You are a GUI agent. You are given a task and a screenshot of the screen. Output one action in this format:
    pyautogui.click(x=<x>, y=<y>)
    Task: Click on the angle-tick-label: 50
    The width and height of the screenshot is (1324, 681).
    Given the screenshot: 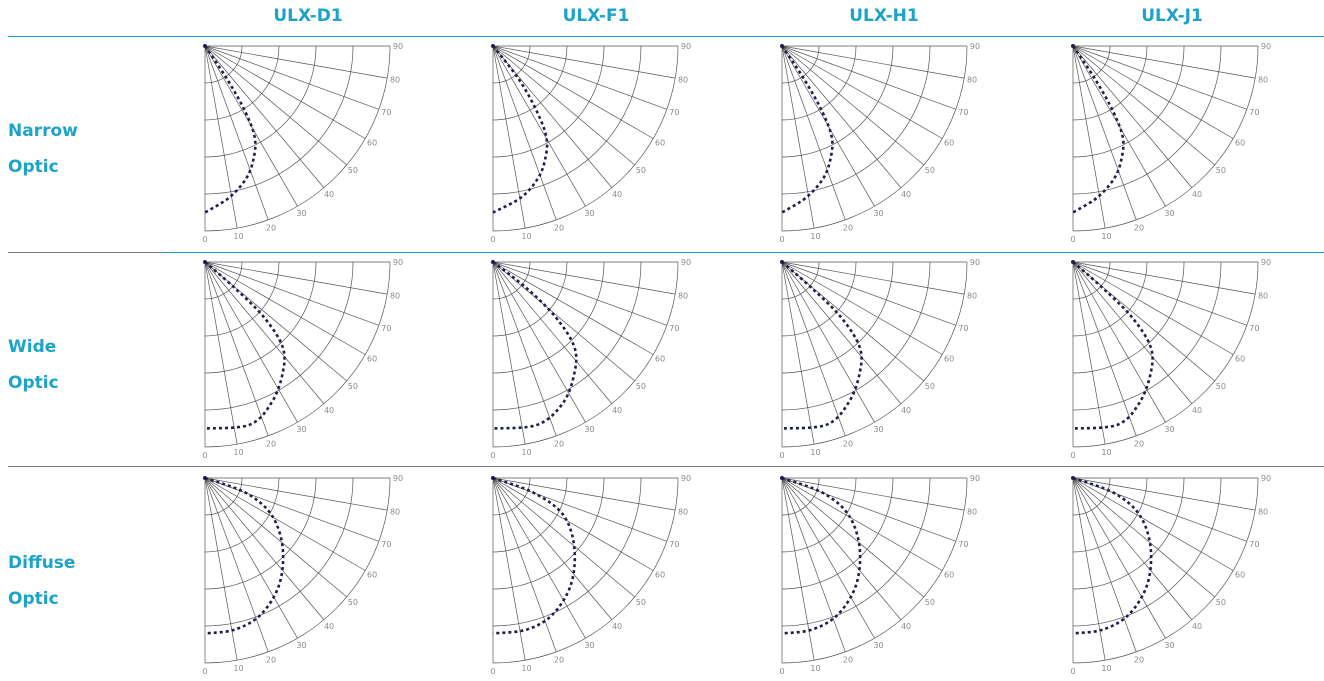 What is the action you would take?
    pyautogui.click(x=930, y=170)
    